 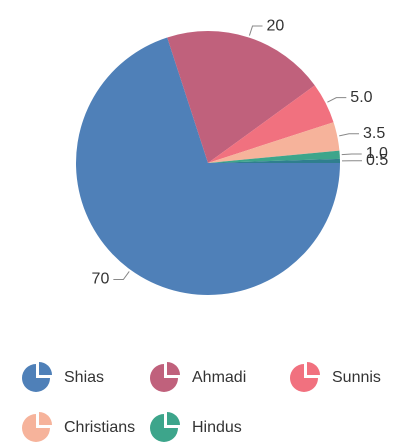 I want to click on legend-item: Sunnis, so click(x=335, y=377).